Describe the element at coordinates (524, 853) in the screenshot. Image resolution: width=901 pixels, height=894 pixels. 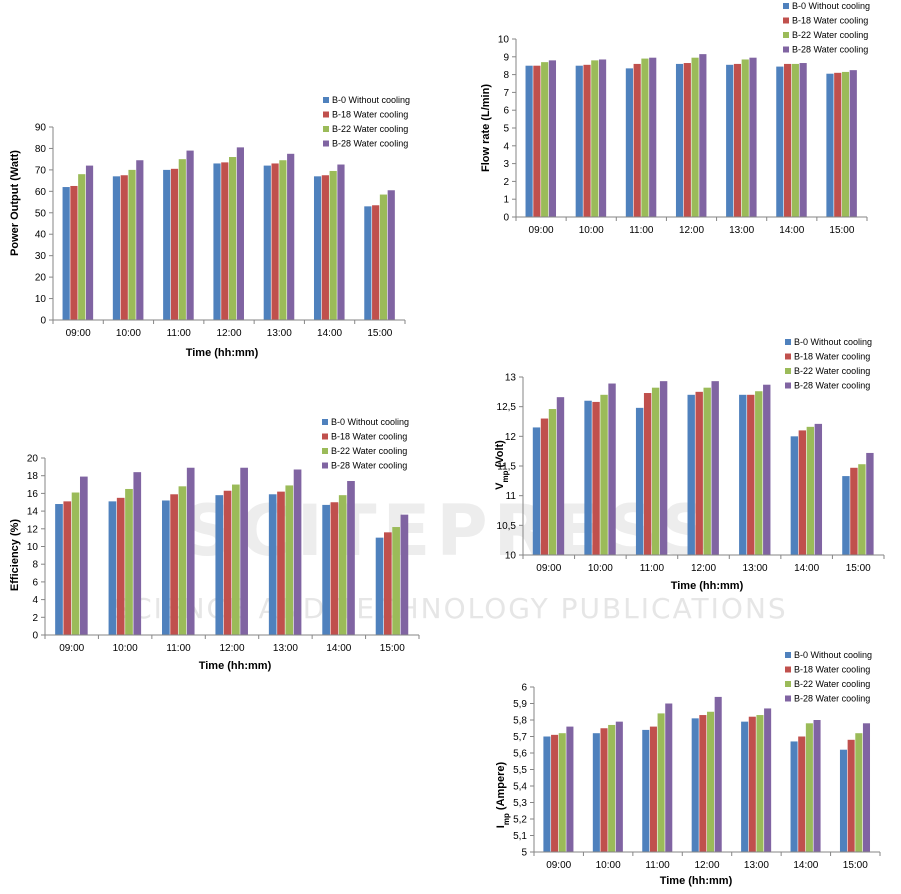
I see `imp-y-tick-label: 5` at that location.